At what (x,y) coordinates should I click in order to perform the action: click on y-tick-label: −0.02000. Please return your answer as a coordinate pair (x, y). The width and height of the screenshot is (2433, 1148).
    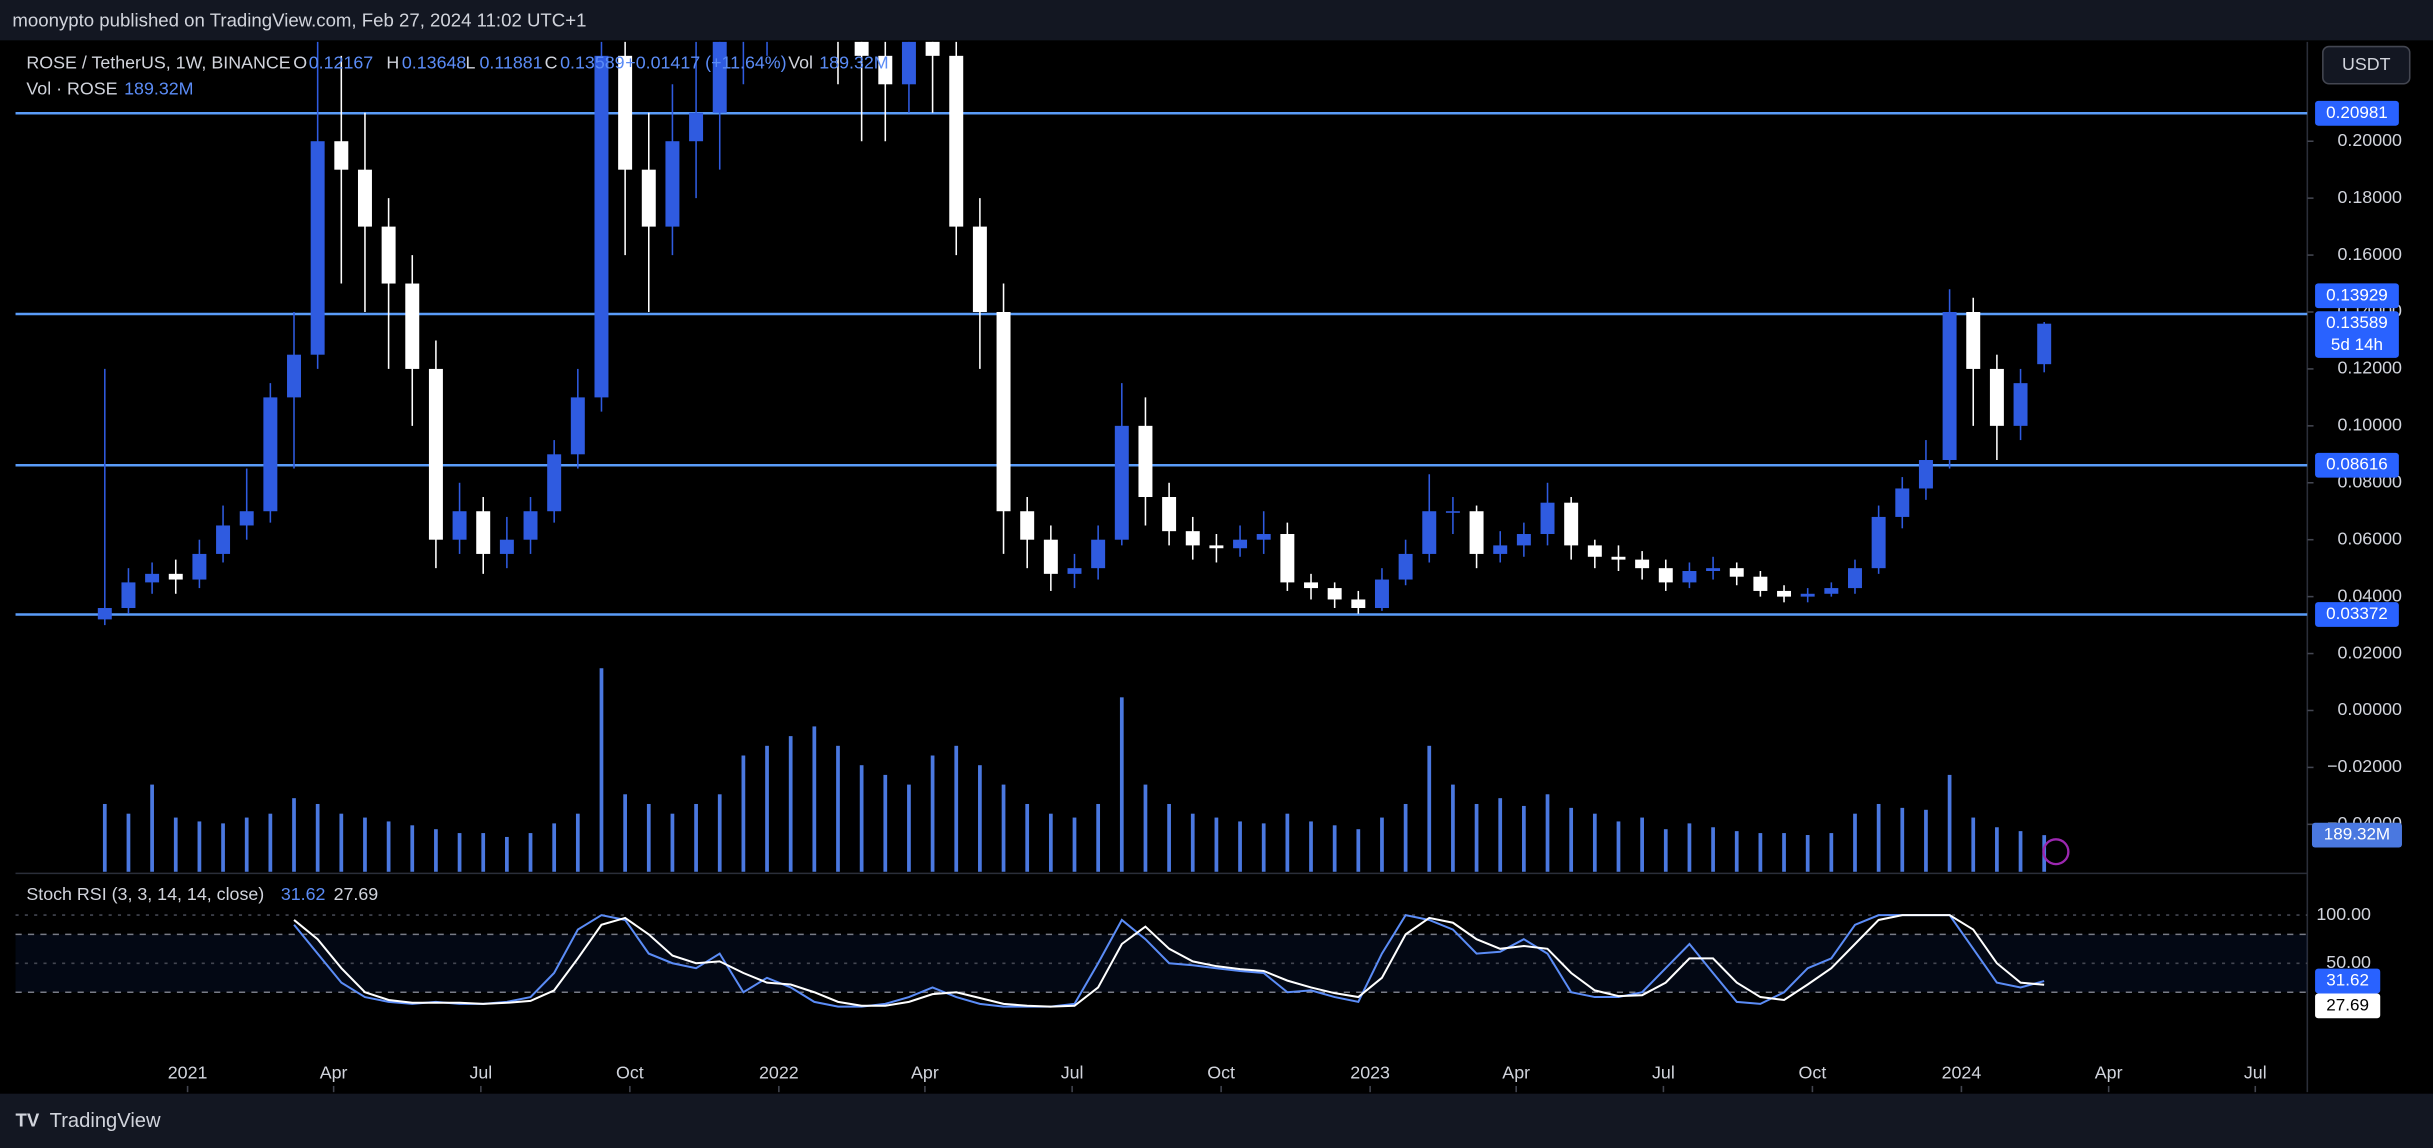
    Looking at the image, I should click on (2364, 766).